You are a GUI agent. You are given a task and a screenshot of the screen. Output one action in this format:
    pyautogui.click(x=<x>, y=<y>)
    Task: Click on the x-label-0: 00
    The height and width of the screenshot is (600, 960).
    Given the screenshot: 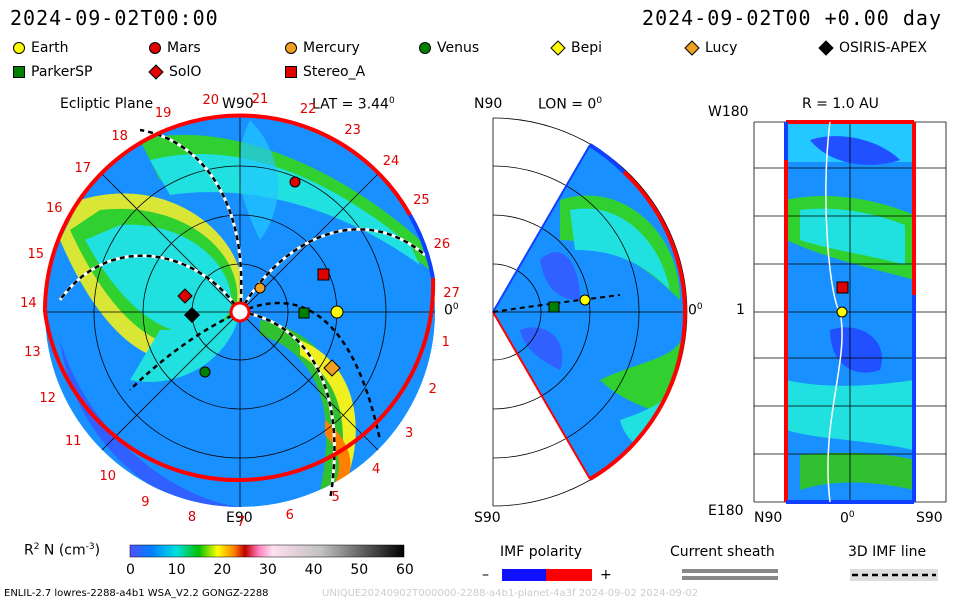 What is the action you would take?
    pyautogui.click(x=847, y=518)
    